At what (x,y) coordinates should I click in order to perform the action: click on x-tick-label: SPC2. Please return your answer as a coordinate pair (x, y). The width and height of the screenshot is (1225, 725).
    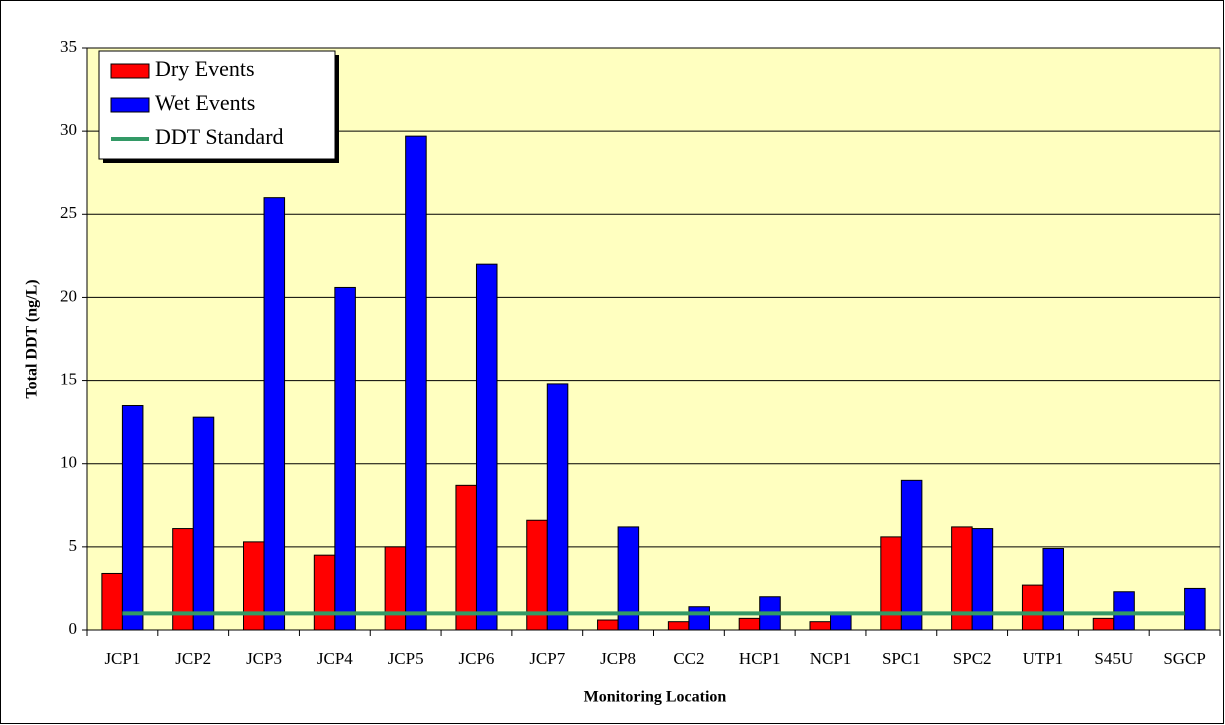
    Looking at the image, I should click on (972, 658).